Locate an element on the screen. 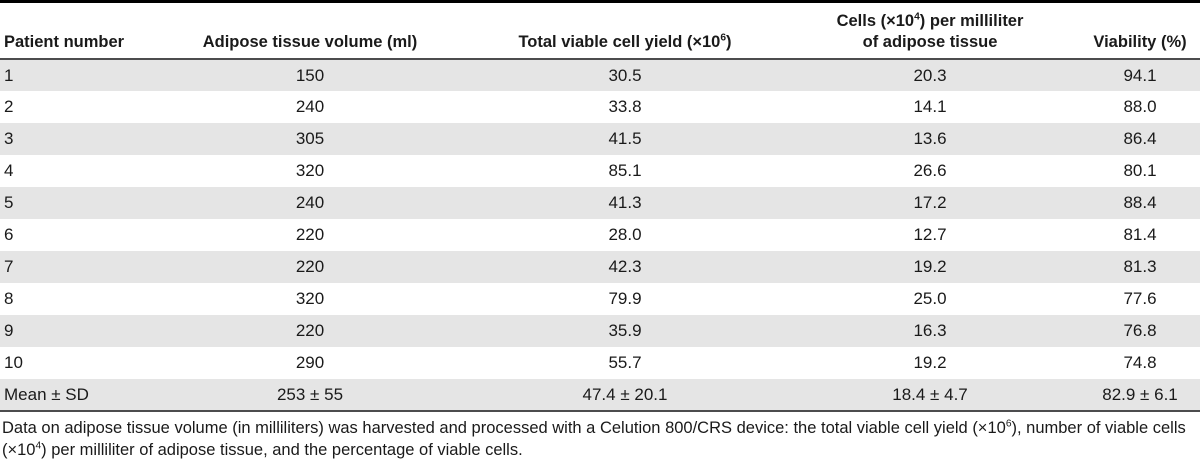 The width and height of the screenshot is (1200, 460). viability-cell: 81.4 is located at coordinates (1140, 235).